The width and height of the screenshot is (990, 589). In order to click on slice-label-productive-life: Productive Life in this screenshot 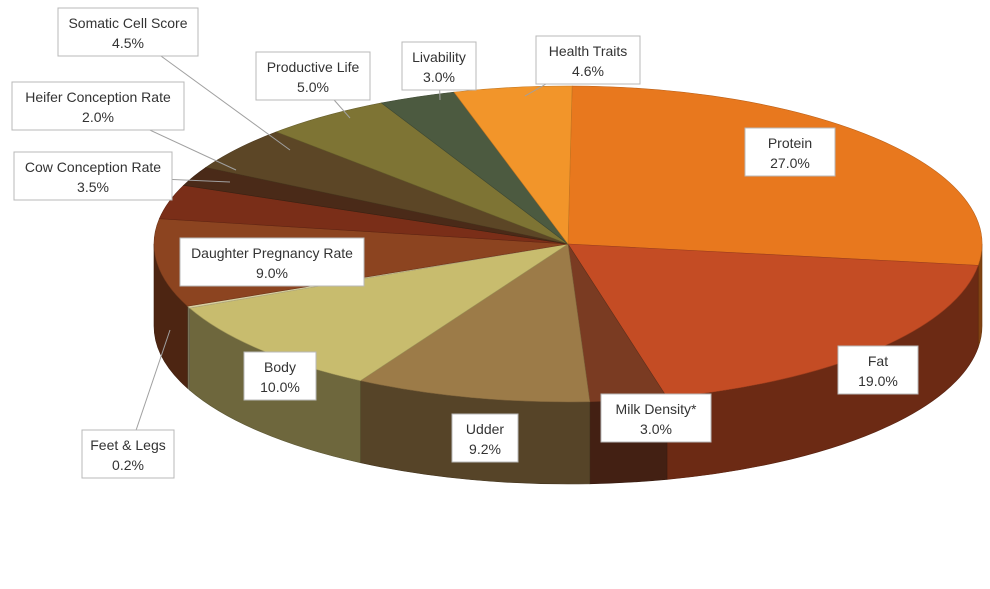, I will do `click(313, 67)`.